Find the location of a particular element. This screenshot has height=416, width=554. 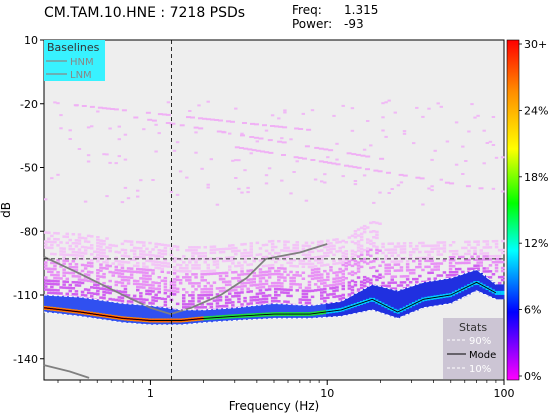

x-axis-label: Frequency (Hz) is located at coordinates (274, 406).